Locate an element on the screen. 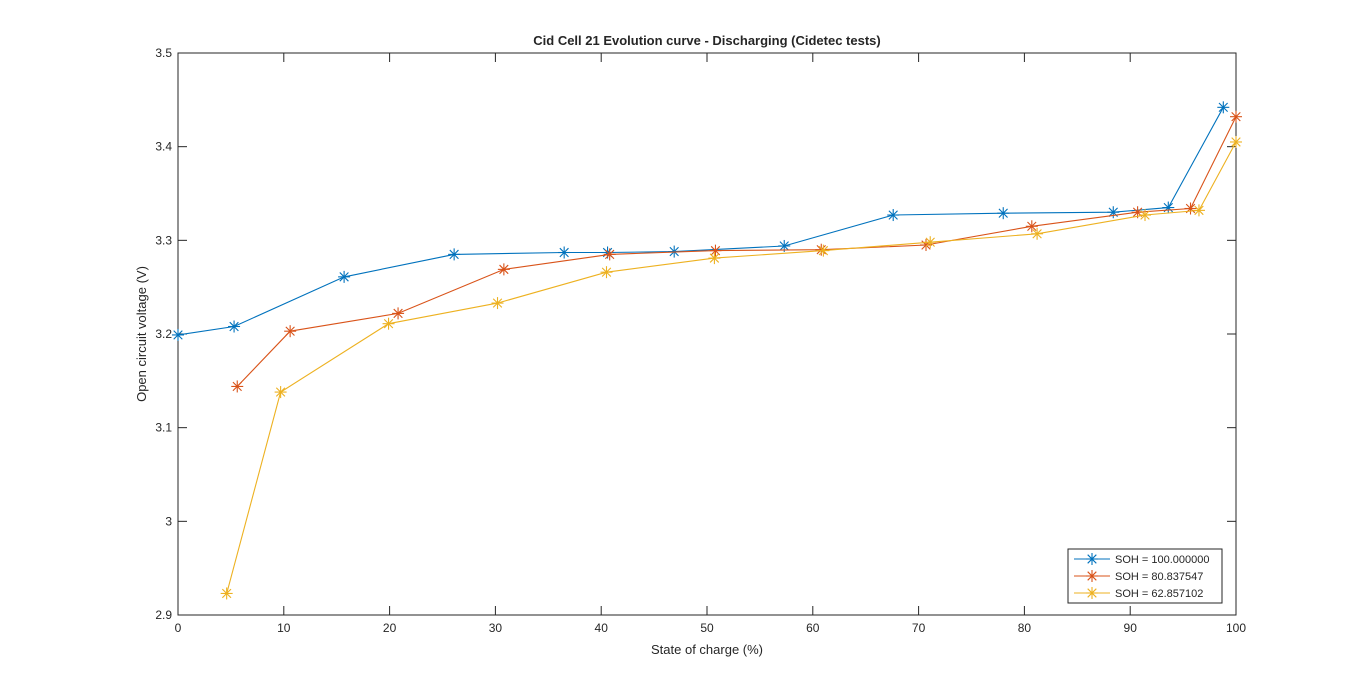 Image resolution: width=1366 pixels, height=691 pixels. y-axis-label: Open circuit voltage (V) is located at coordinates (141, 334).